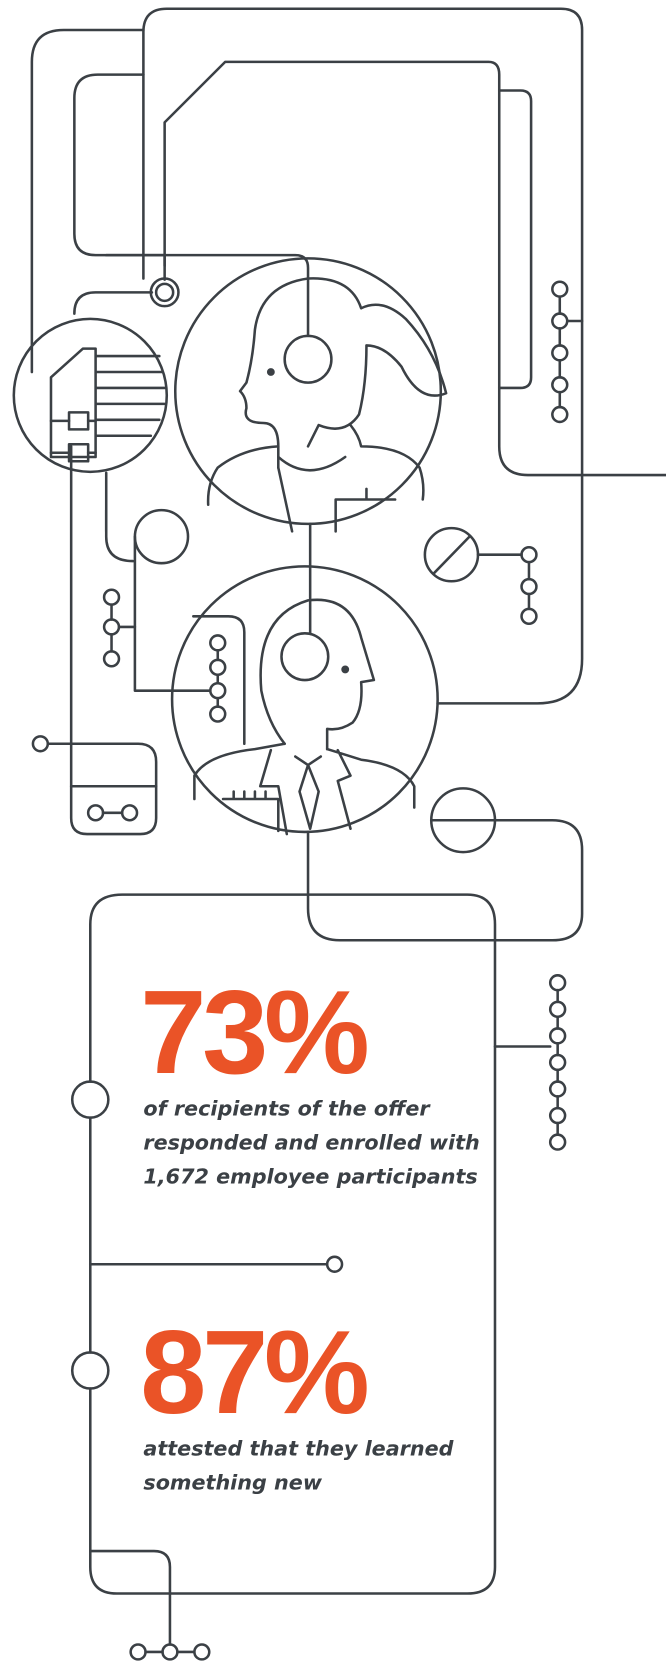 The height and width of the screenshot is (1666, 666). Describe the element at coordinates (298, 1448) in the screenshot. I see `stat-description: attested that they learned` at that location.